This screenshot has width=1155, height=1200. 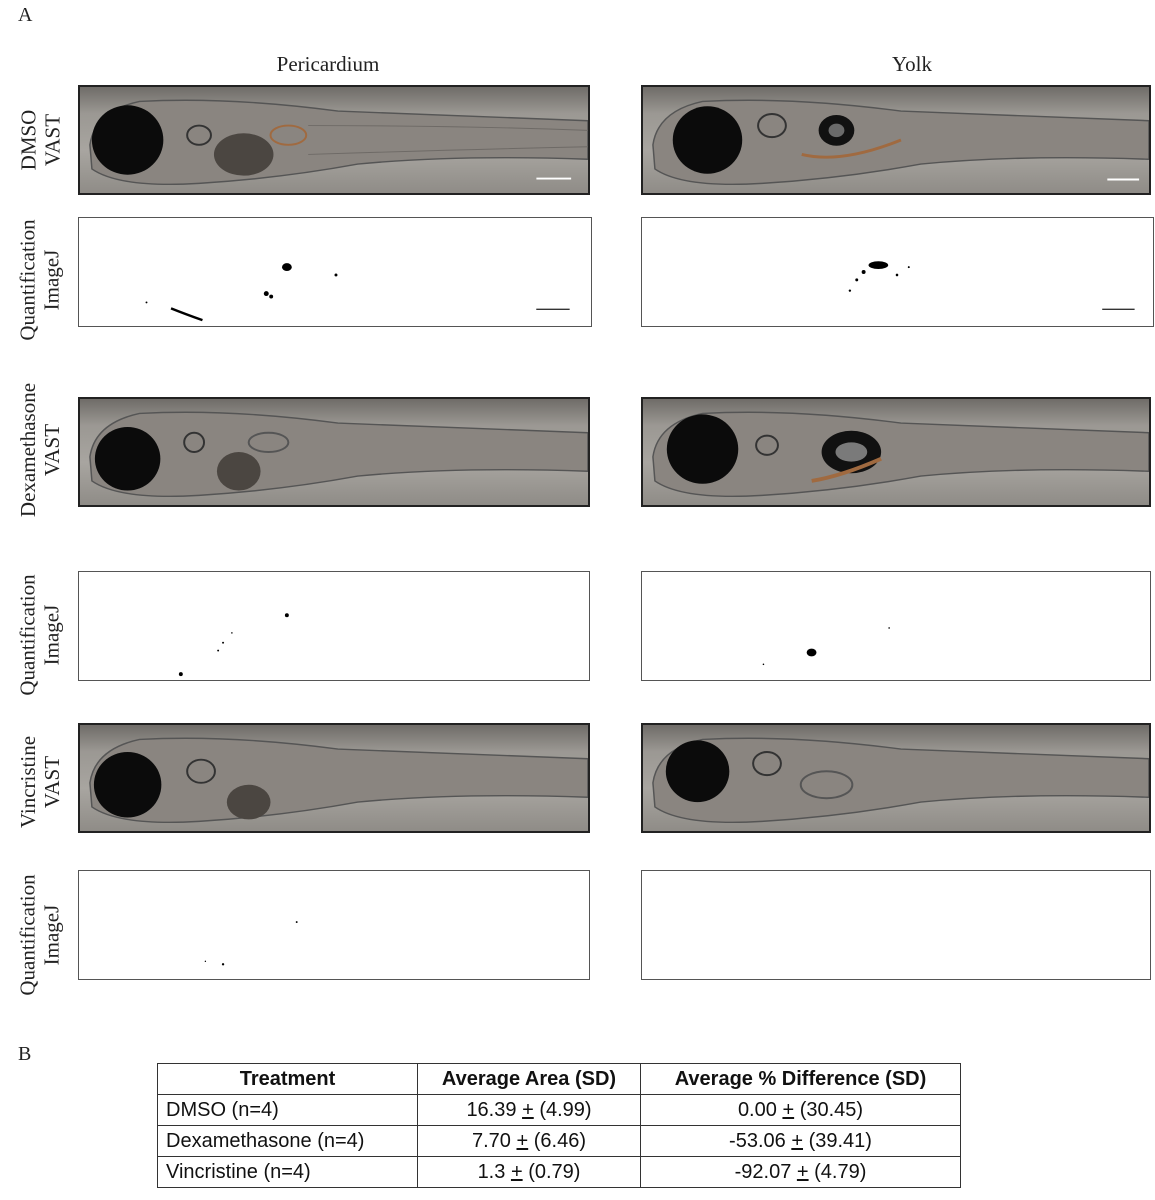 I want to click on panel-a-label: A, so click(x=25, y=15).